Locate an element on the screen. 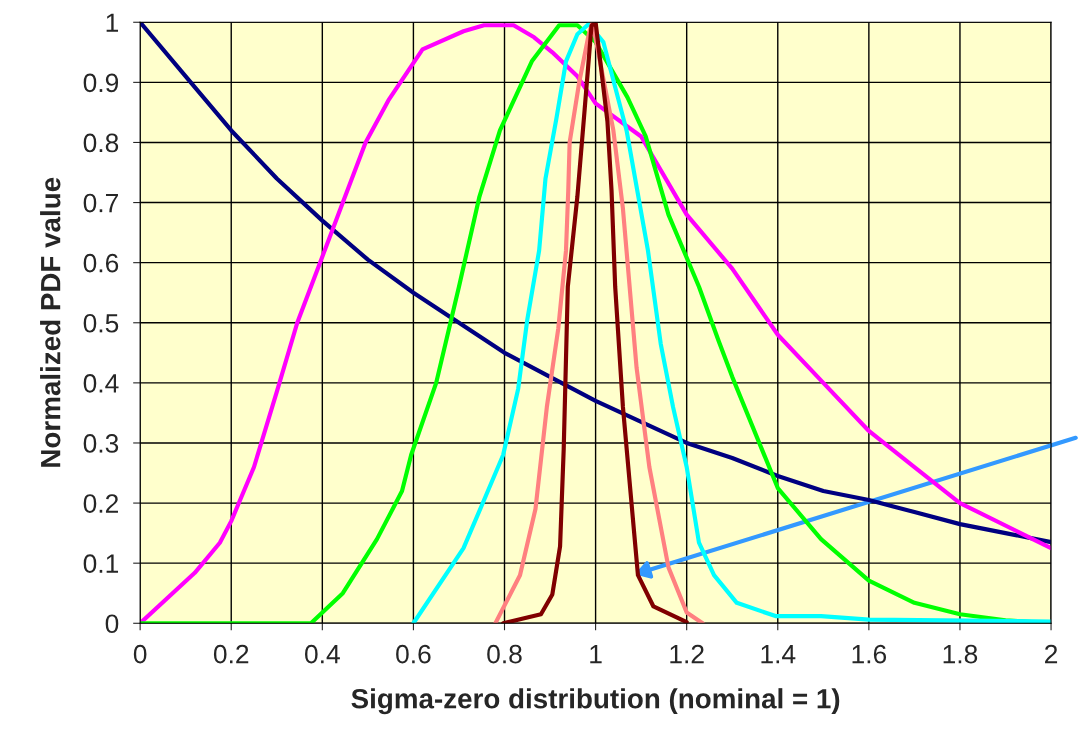 This screenshot has width=1078, height=742. x-tick-label: 0.6 is located at coordinates (413, 654).